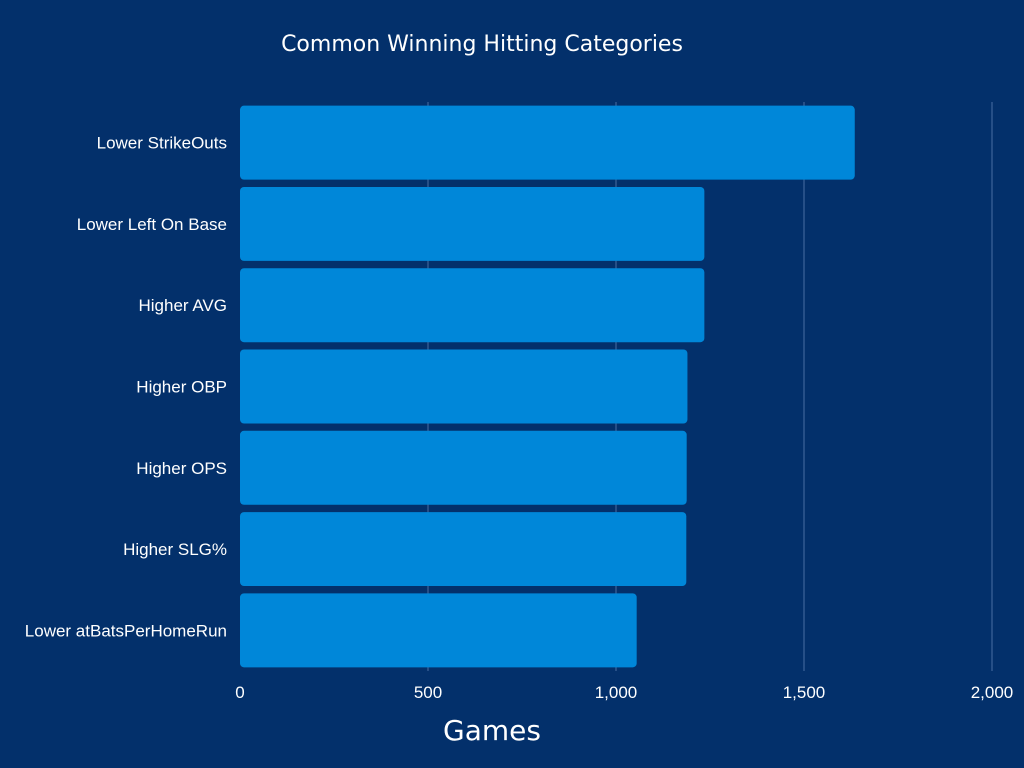 The image size is (1024, 768). I want to click on category-label: Higher OPS, so click(181, 468).